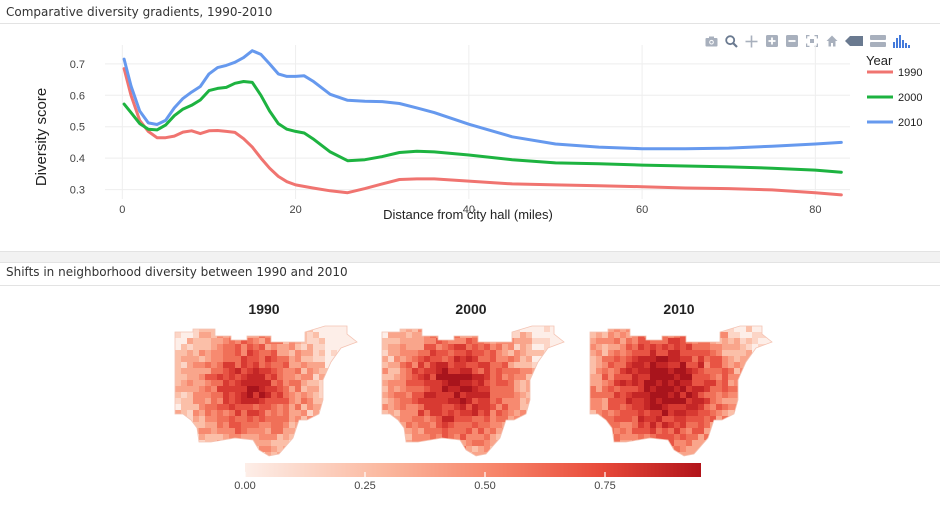 This screenshot has width=940, height=509. What do you see at coordinates (910, 123) in the screenshot?
I see `legend-label-2010: 2010` at bounding box center [910, 123].